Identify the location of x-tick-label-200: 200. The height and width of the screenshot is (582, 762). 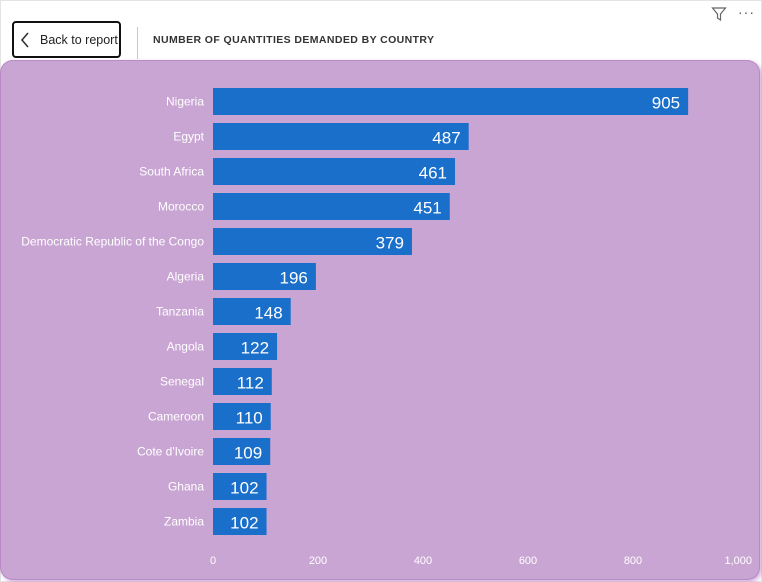
(318, 561).